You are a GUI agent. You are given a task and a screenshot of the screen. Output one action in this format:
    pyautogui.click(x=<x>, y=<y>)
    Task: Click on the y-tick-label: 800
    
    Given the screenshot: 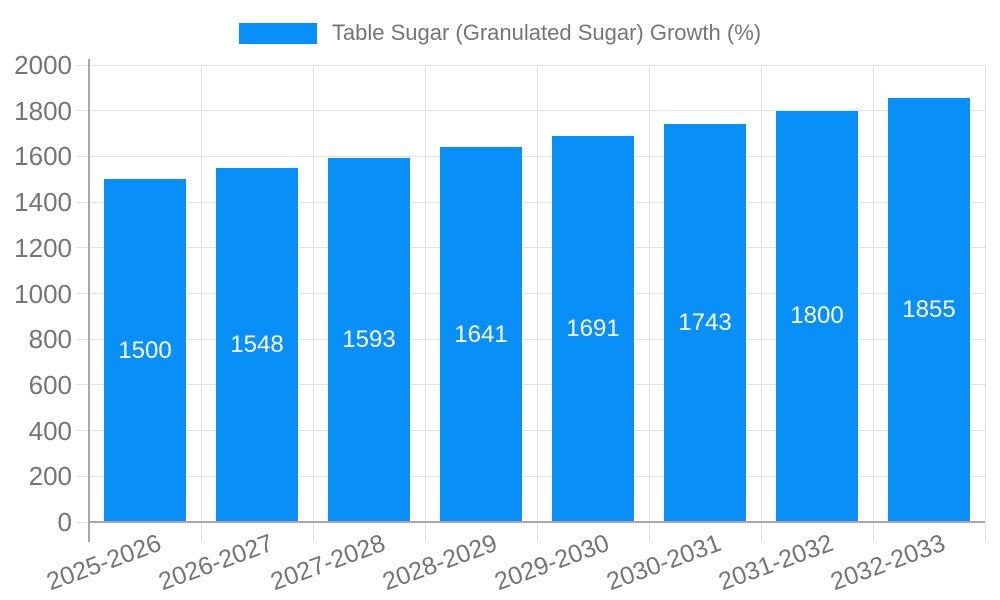 What is the action you would take?
    pyautogui.click(x=50, y=339)
    